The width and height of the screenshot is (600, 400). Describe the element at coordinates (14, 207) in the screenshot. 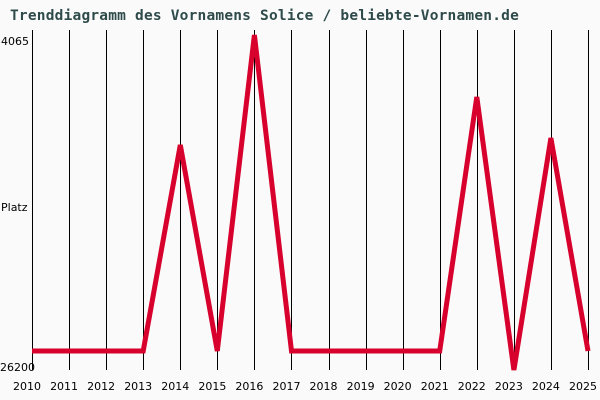

I see `y-axis-title: Platz` at that location.